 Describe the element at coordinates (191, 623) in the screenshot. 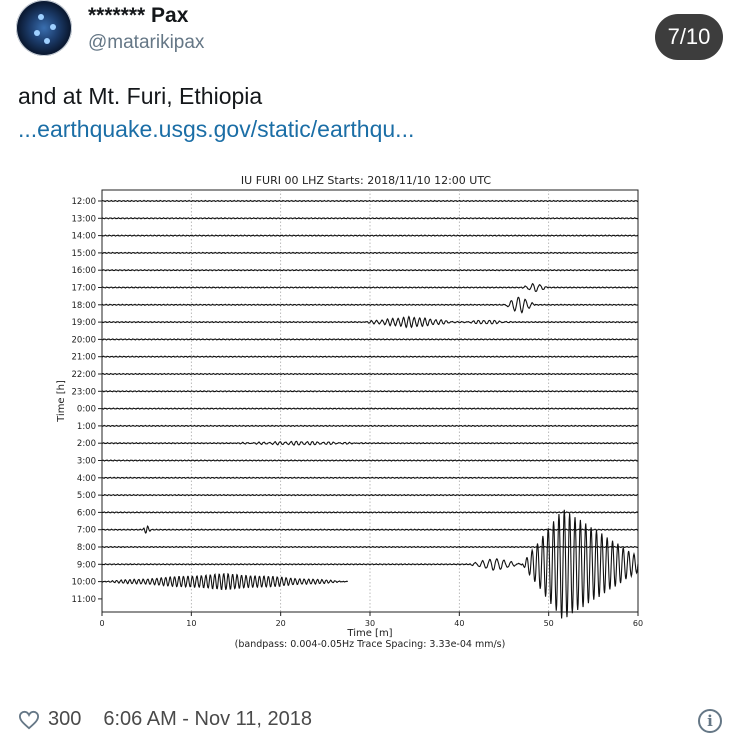

I see `x-tick-label: 10` at that location.